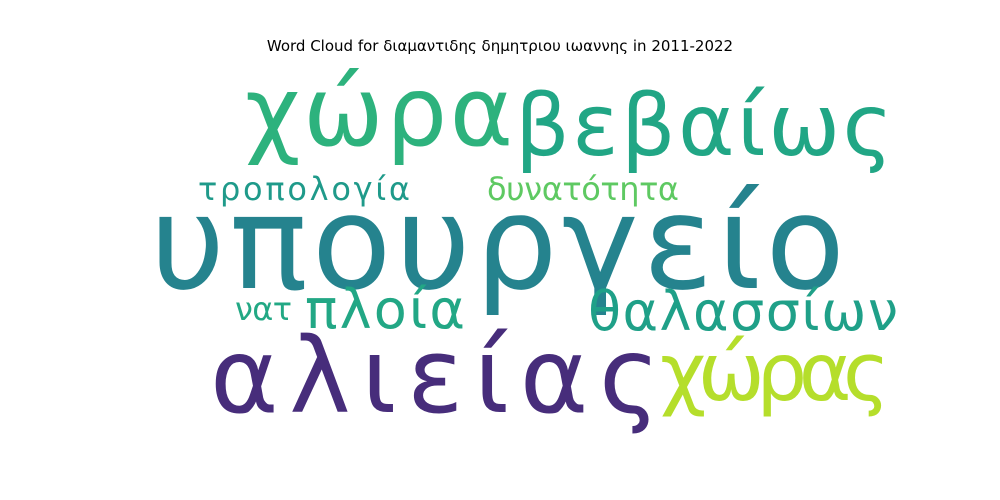 This screenshot has width=1000, height=500. What do you see at coordinates (263, 309) in the screenshot?
I see `cloud-word: νατ` at bounding box center [263, 309].